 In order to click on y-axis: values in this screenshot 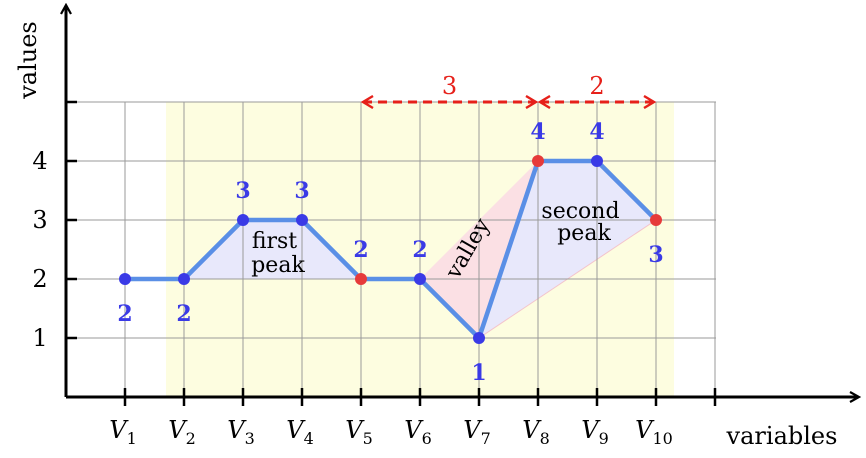, I will do `click(45, 201)`.